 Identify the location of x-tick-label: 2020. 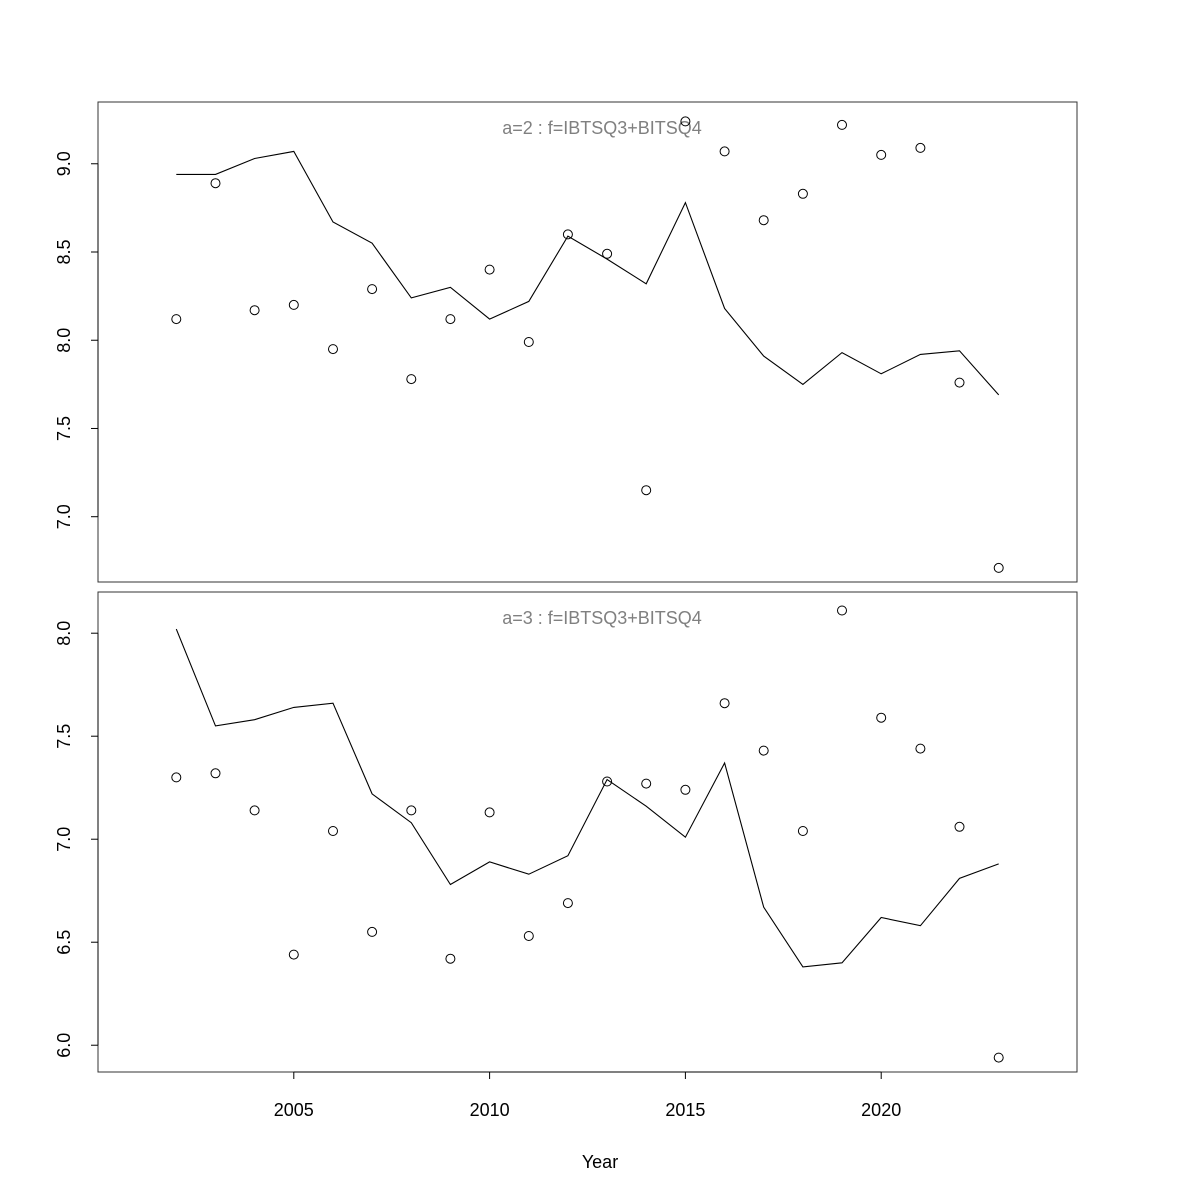
(881, 1110).